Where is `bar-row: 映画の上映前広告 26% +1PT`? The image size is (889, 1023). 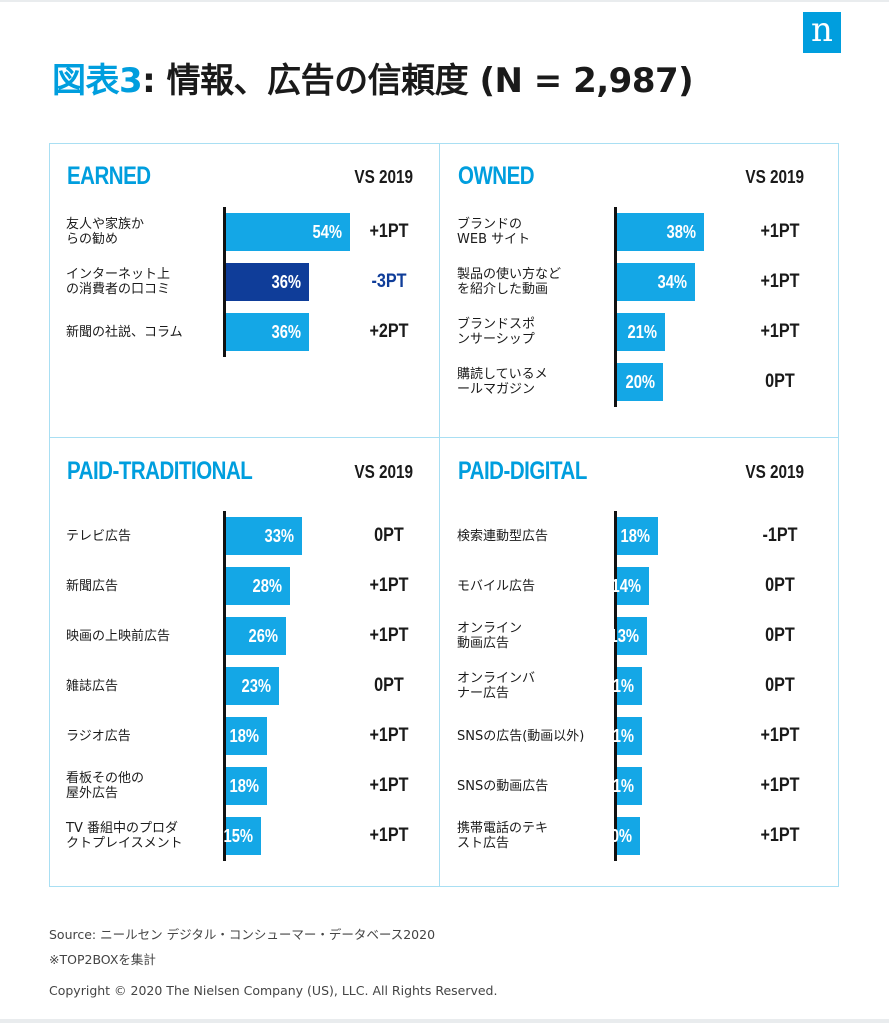
bar-row: 映画の上映前広告 26% +1PT is located at coordinates (244, 636).